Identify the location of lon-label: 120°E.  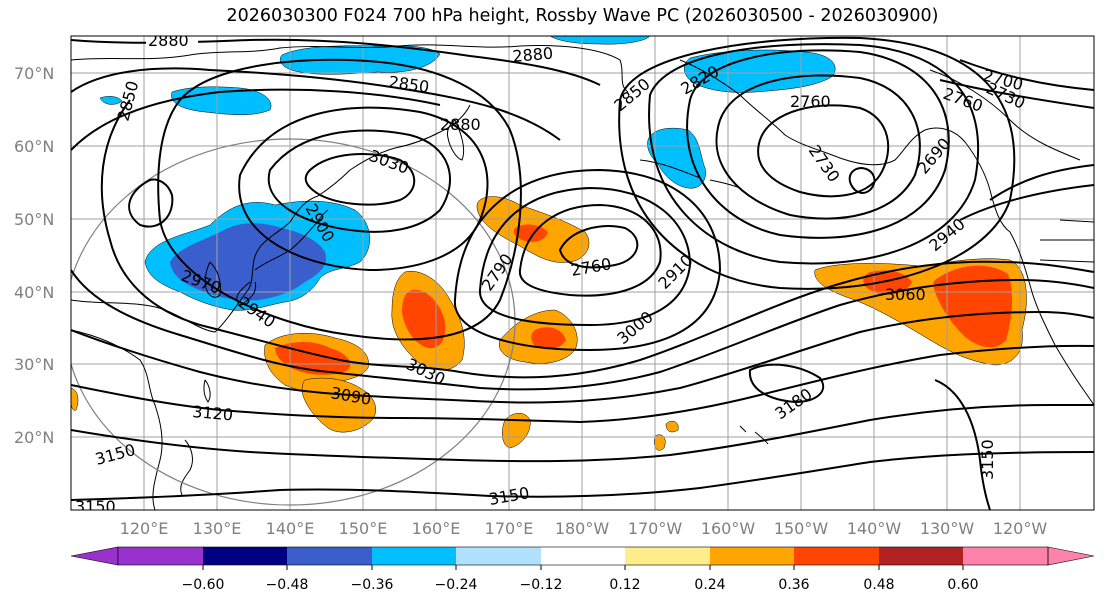
(144, 528).